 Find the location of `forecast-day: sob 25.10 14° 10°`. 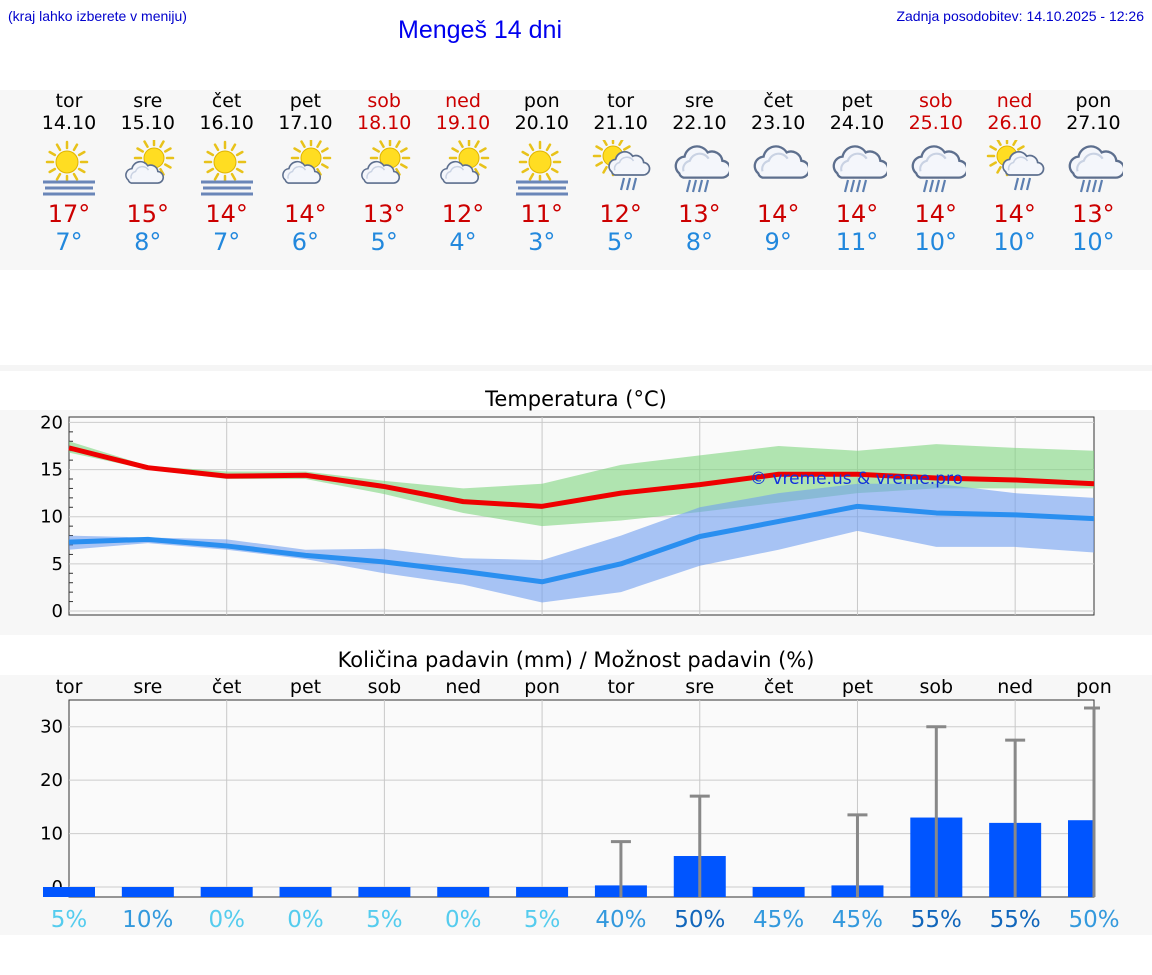

forecast-day: sob 25.10 14° 10° is located at coordinates (936, 173).